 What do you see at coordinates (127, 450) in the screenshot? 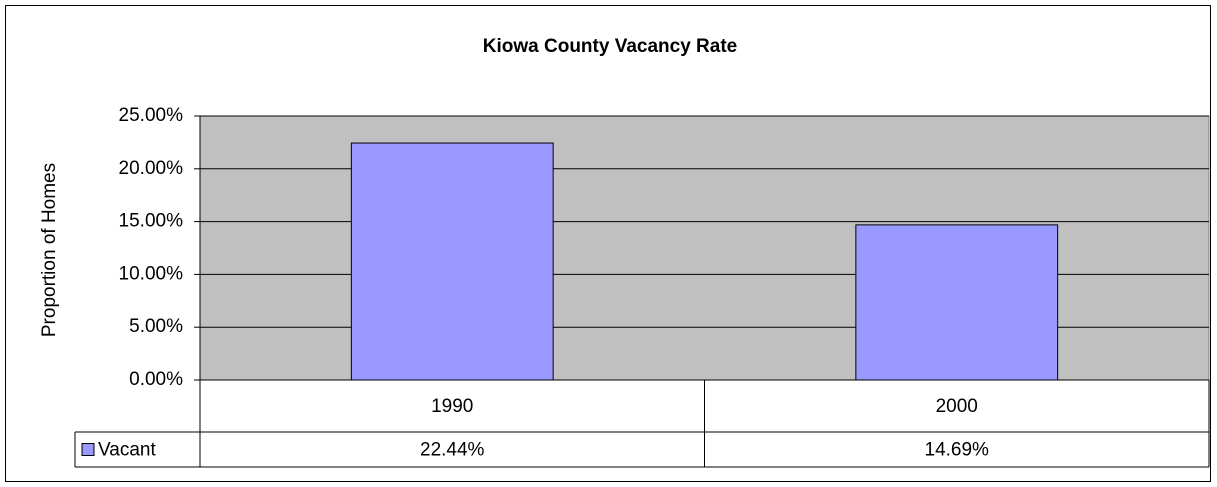
I see `legend-label: Vacant` at bounding box center [127, 450].